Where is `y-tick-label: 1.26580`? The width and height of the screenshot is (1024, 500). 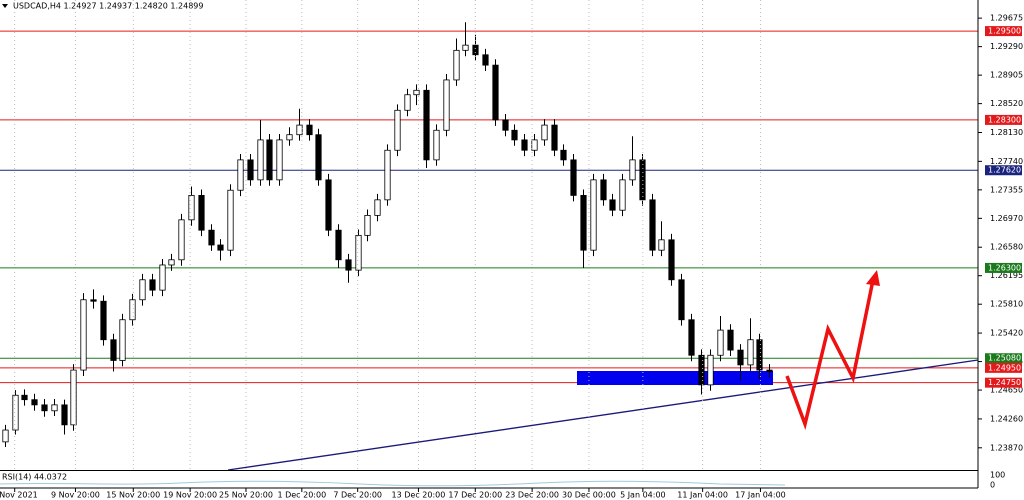 y-tick-label: 1.26580 is located at coordinates (1006, 247).